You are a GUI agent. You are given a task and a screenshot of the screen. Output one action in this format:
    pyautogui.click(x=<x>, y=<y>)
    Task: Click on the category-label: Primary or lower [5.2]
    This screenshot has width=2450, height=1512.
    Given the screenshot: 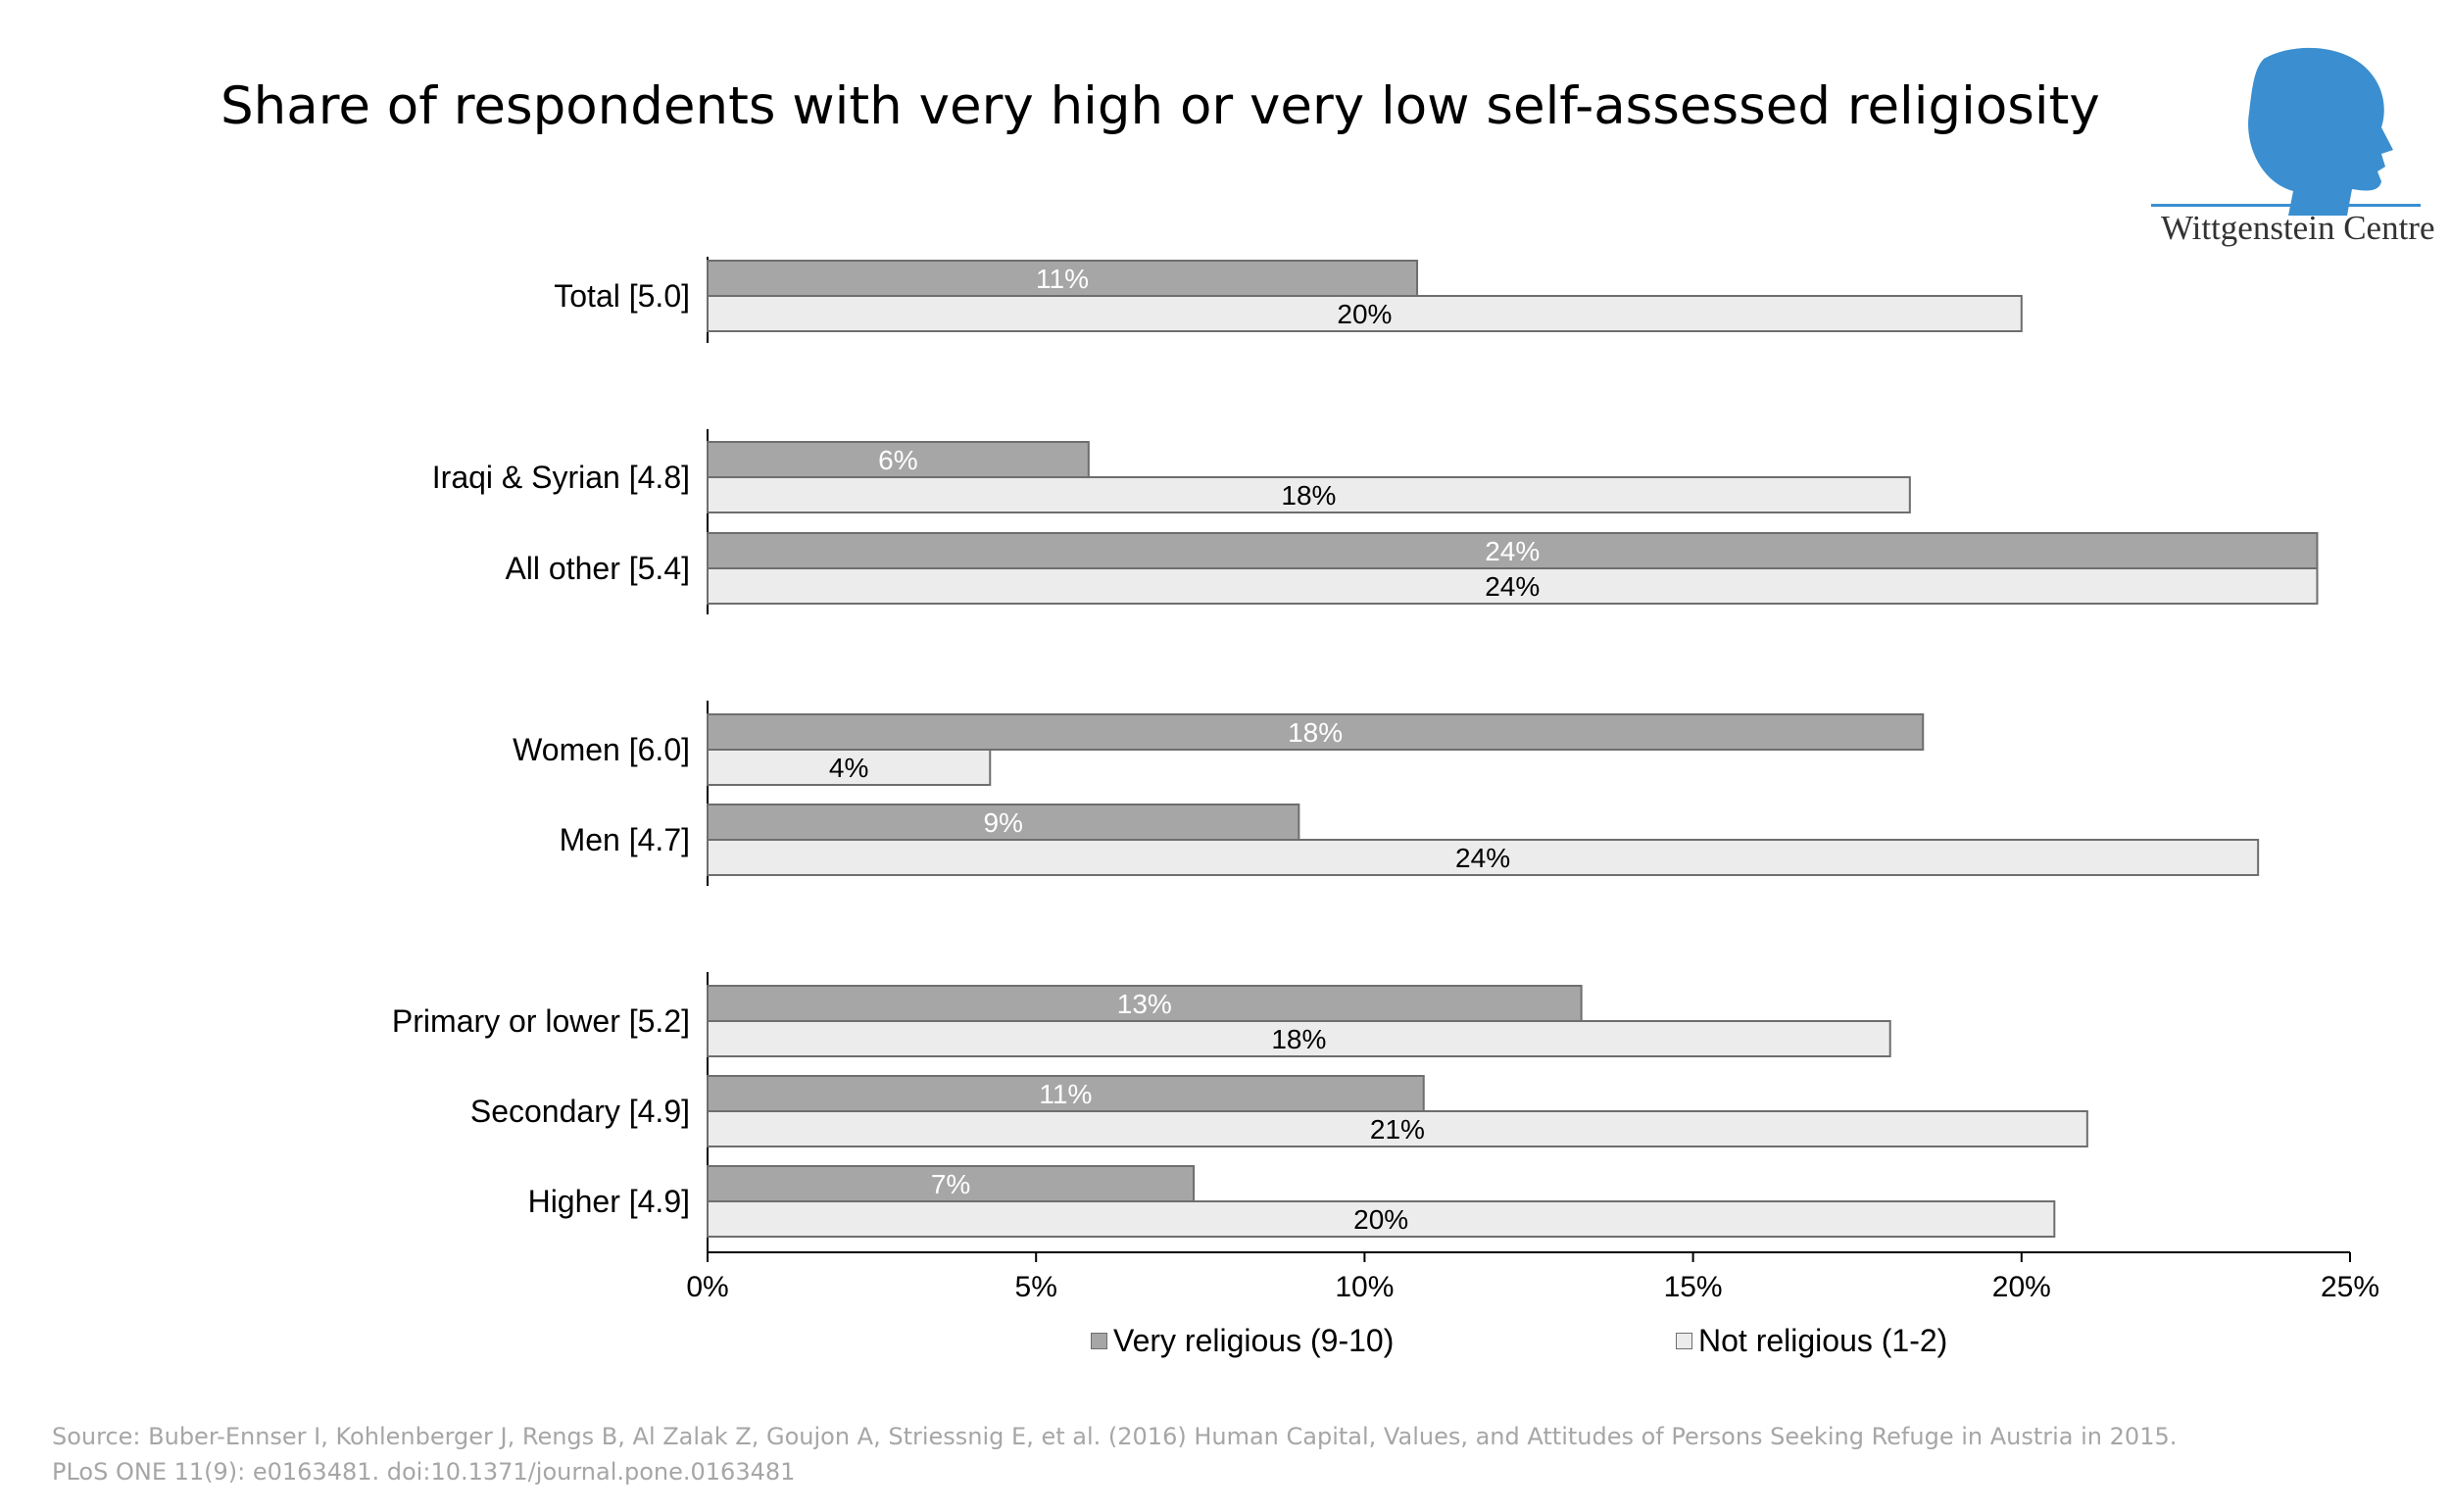 What is the action you would take?
    pyautogui.click(x=541, y=1021)
    